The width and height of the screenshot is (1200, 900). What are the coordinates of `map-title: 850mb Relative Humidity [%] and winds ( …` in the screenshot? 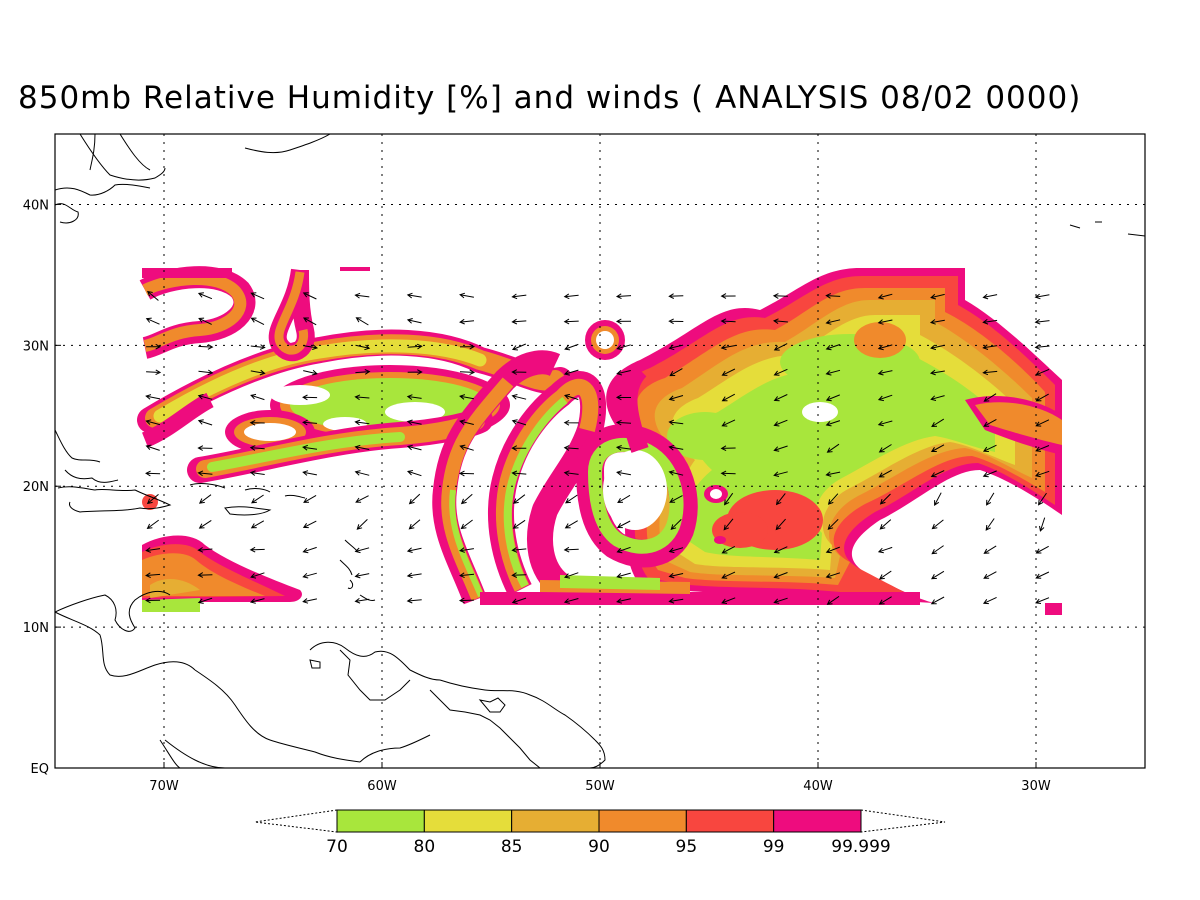 It's located at (550, 98).